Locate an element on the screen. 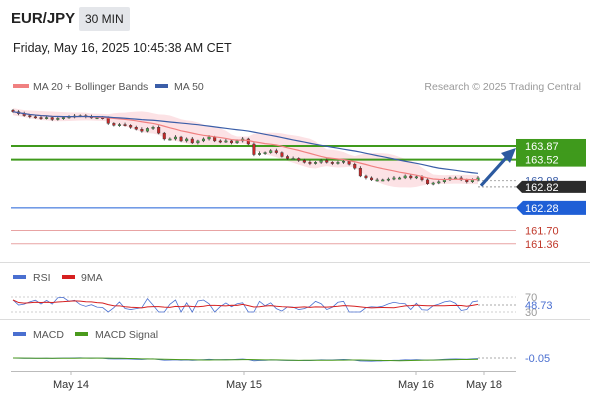  x-tick-label-0: May 14 is located at coordinates (71, 385).